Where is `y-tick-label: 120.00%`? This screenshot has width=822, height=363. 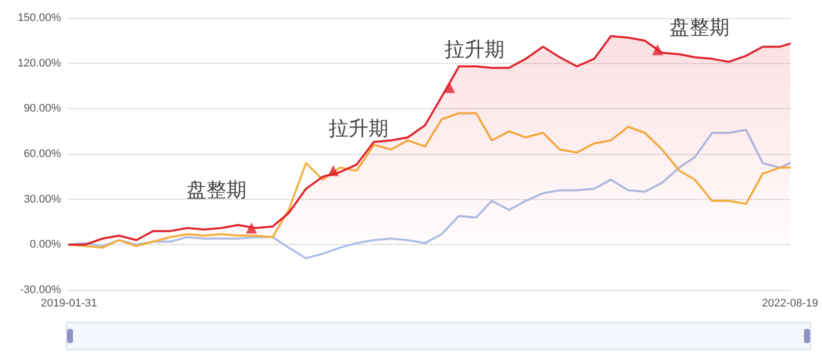
y-tick-label: 120.00% is located at coordinates (40, 63).